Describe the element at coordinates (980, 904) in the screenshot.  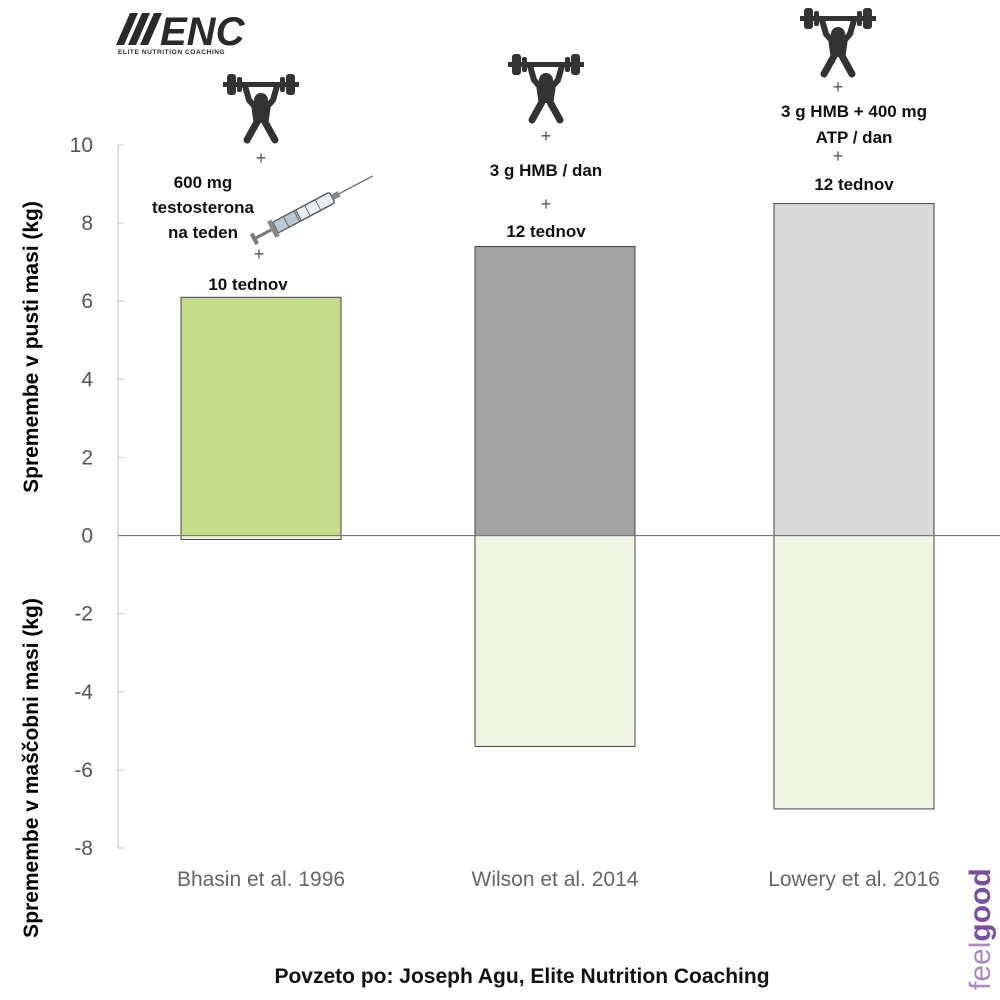
I see `watermark-part2: good` at that location.